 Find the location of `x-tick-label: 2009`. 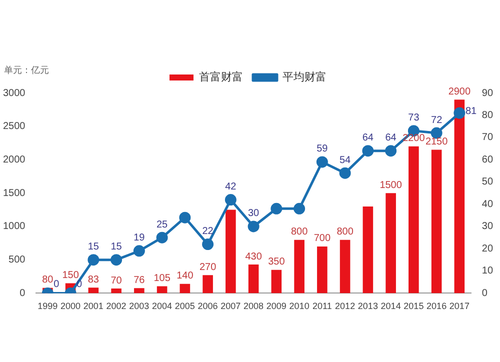

x-tick-label: 2009 is located at coordinates (276, 306).